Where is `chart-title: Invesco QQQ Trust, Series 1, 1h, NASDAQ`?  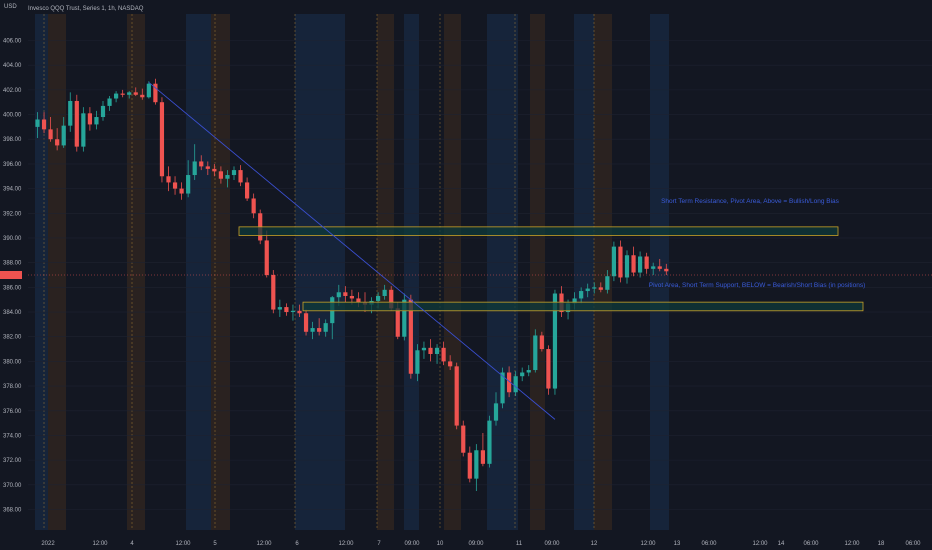 chart-title: Invesco QQQ Trust, Series 1, 1h, NASDAQ is located at coordinates (86, 9).